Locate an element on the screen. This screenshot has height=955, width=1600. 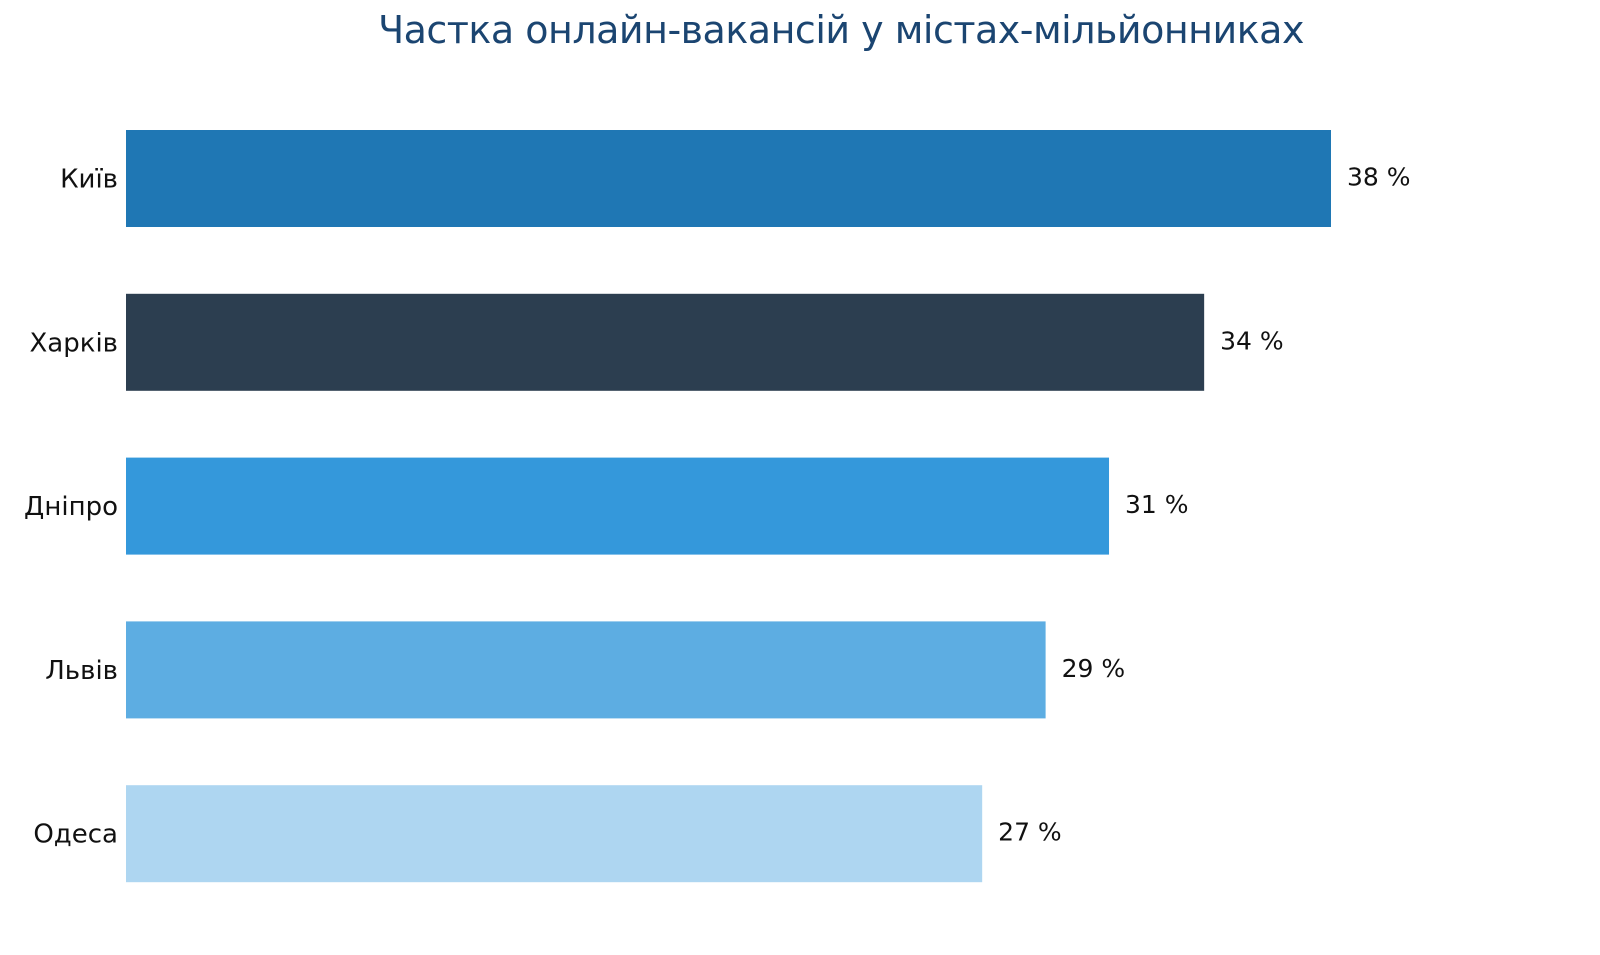
category-label: Харків is located at coordinates (74, 343).